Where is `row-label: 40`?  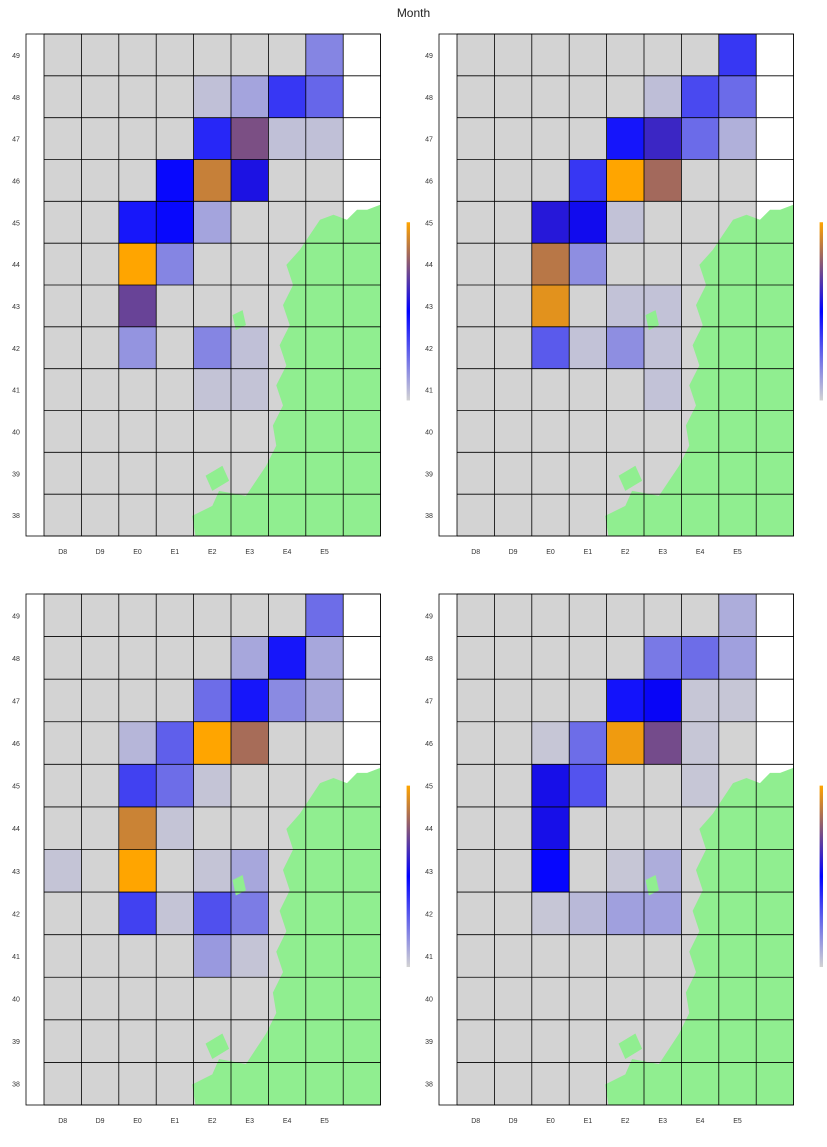 row-label: 40 is located at coordinates (16, 432).